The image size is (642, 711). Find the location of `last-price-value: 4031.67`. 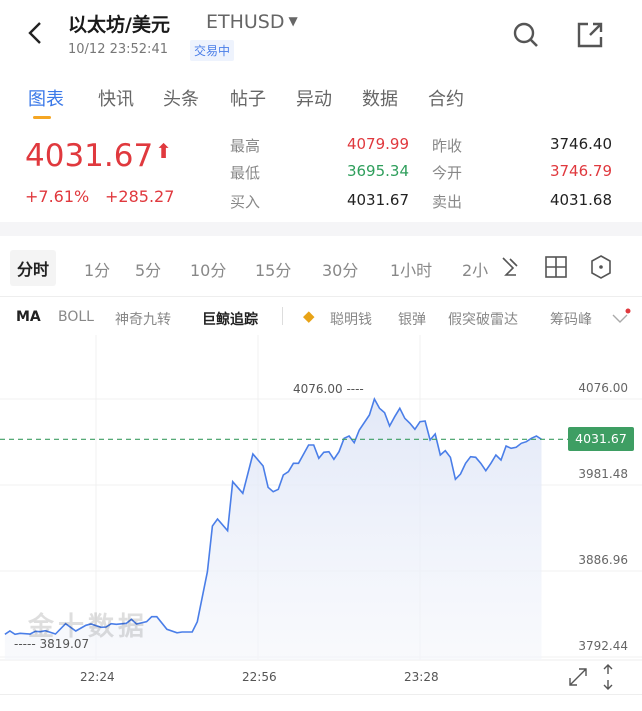

last-price-value: 4031.67 is located at coordinates (89, 156).